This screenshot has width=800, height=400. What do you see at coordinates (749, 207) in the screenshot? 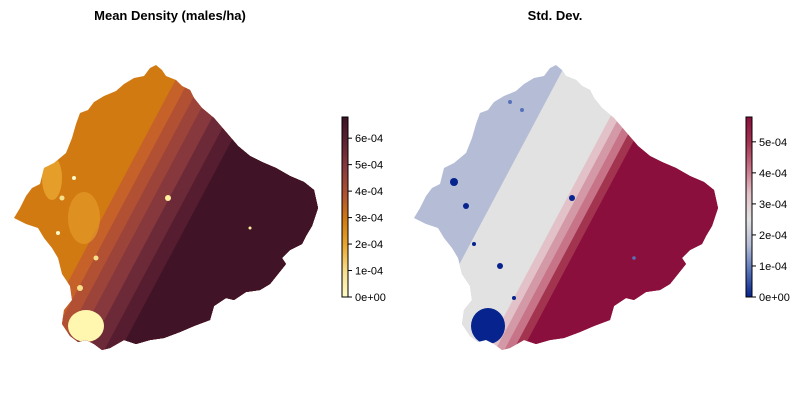
I see `std-dev-colorbar-gradient` at bounding box center [749, 207].